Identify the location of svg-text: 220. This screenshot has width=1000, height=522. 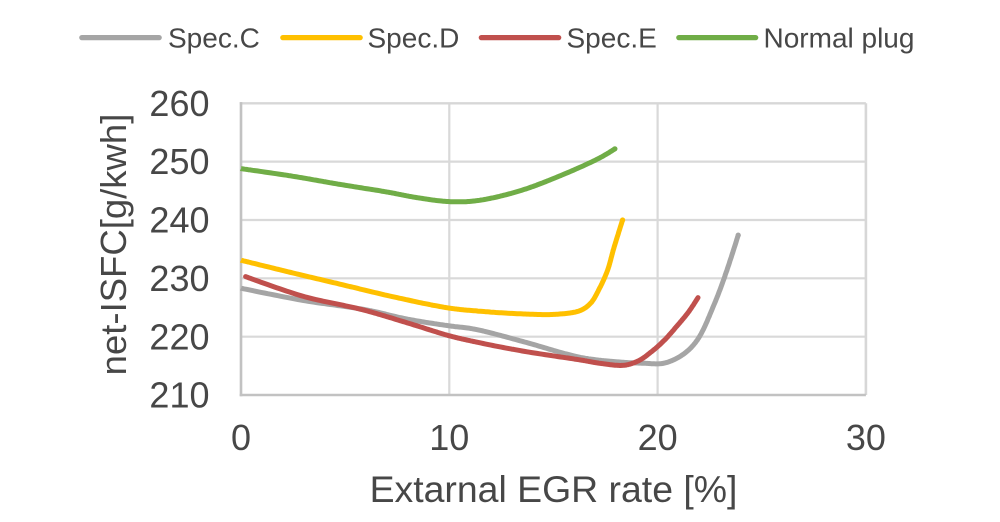
(179, 336).